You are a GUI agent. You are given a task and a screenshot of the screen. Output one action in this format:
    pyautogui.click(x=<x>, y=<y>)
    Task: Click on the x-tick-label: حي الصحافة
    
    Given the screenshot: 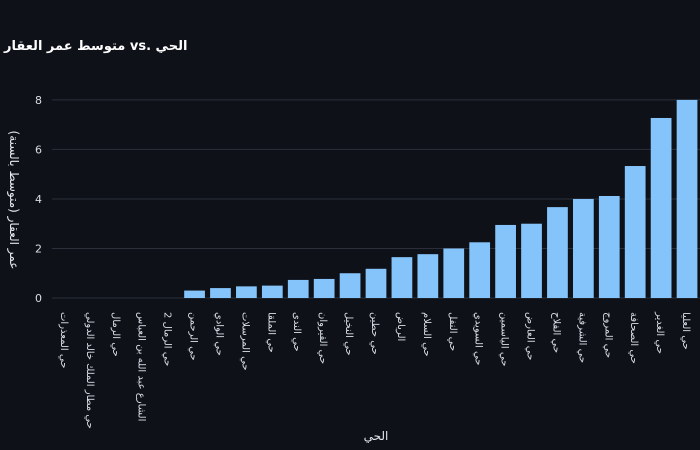 What is the action you would take?
    pyautogui.click(x=633, y=338)
    